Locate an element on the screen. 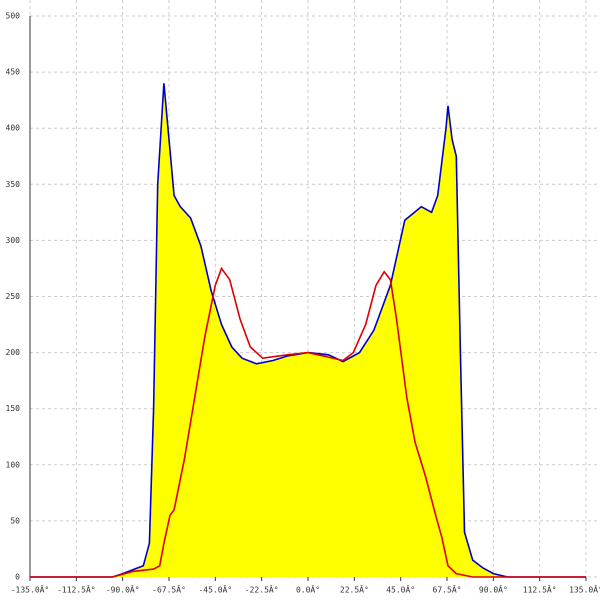 This screenshot has width=600, height=604. y-tick-label: 400 is located at coordinates (13, 128).